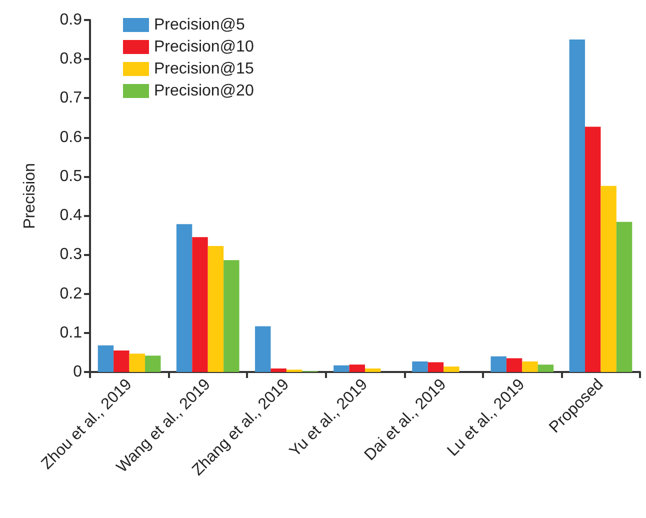 Image resolution: width=646 pixels, height=518 pixels. I want to click on legend-label: Precision@5, so click(200, 25).